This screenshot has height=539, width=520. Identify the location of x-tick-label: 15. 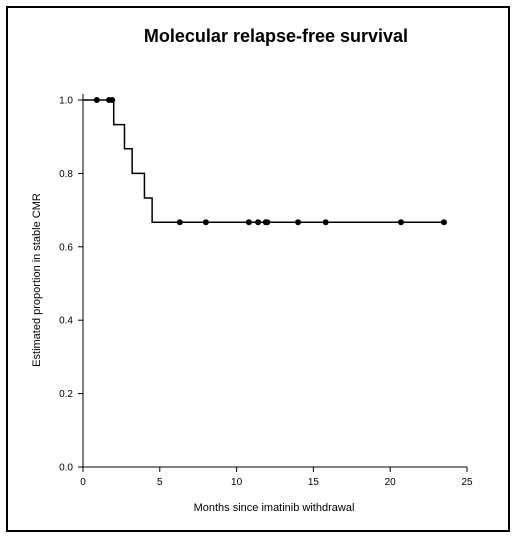
(314, 482).